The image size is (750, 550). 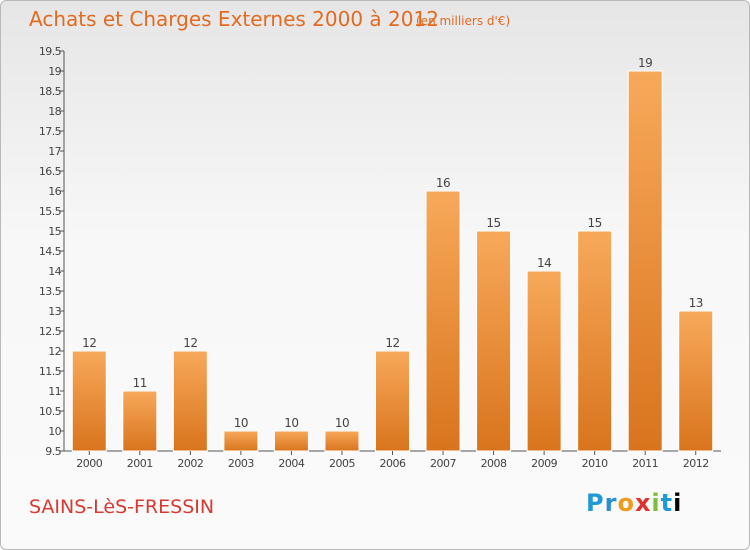 I want to click on bar-2008, so click(x=494, y=341).